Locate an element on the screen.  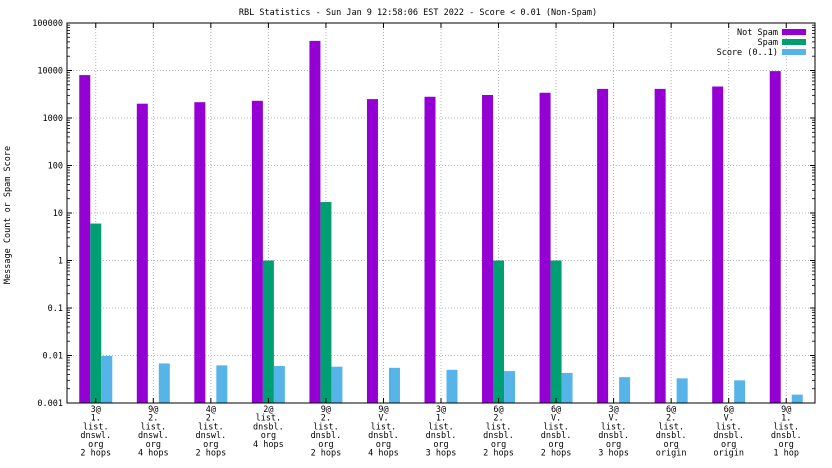
x-tick-label: 6@ V. list. dnsbl. org origin is located at coordinates (728, 432).